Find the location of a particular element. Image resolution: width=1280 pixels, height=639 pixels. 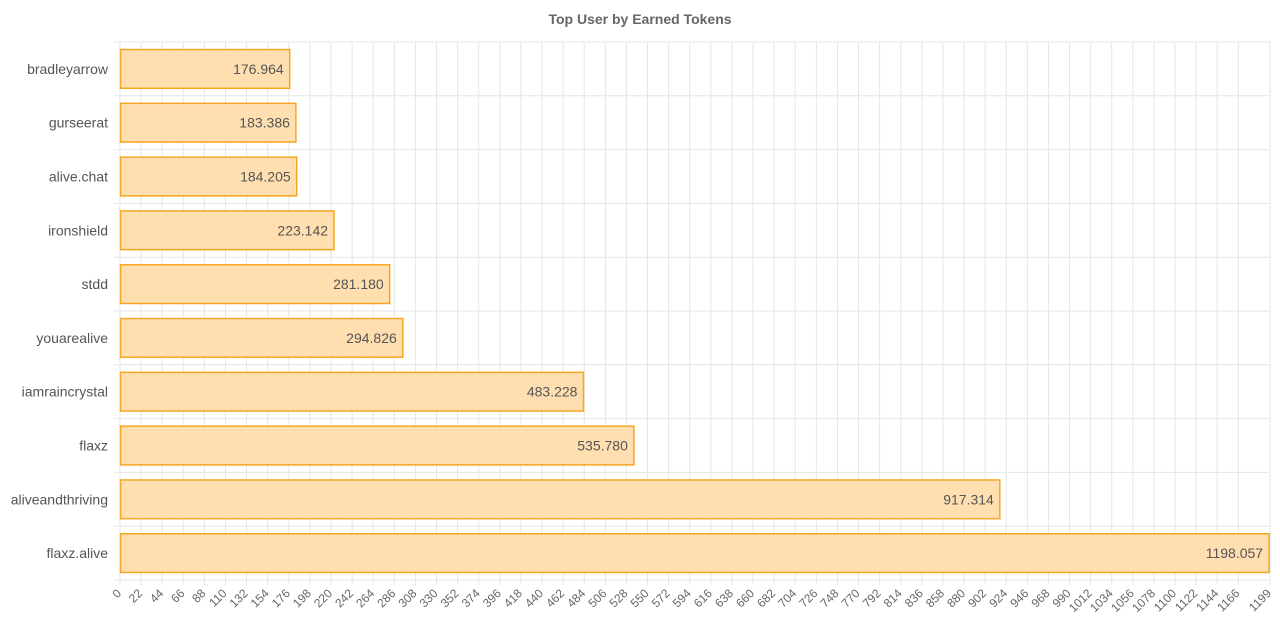

x-tick-label: 1166 is located at coordinates (1228, 600).